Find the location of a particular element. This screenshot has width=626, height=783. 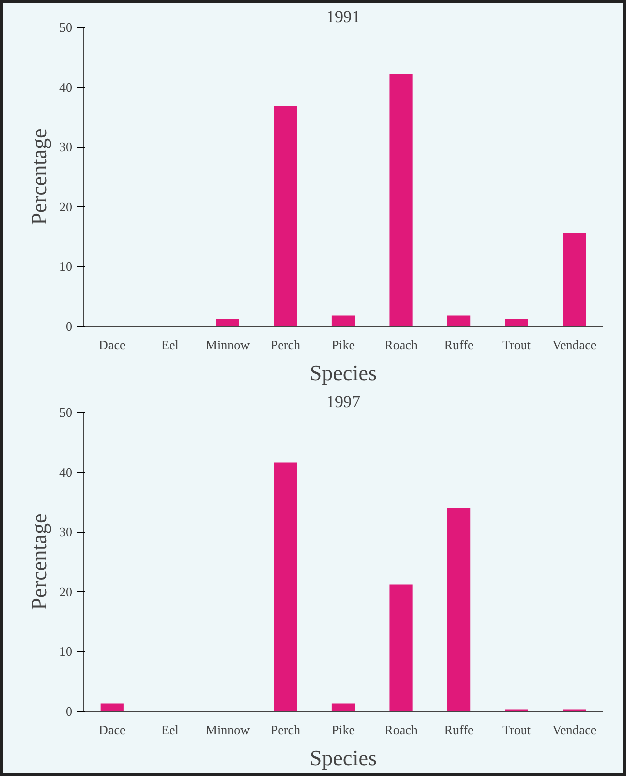

chart-title: 1997 is located at coordinates (343, 402).